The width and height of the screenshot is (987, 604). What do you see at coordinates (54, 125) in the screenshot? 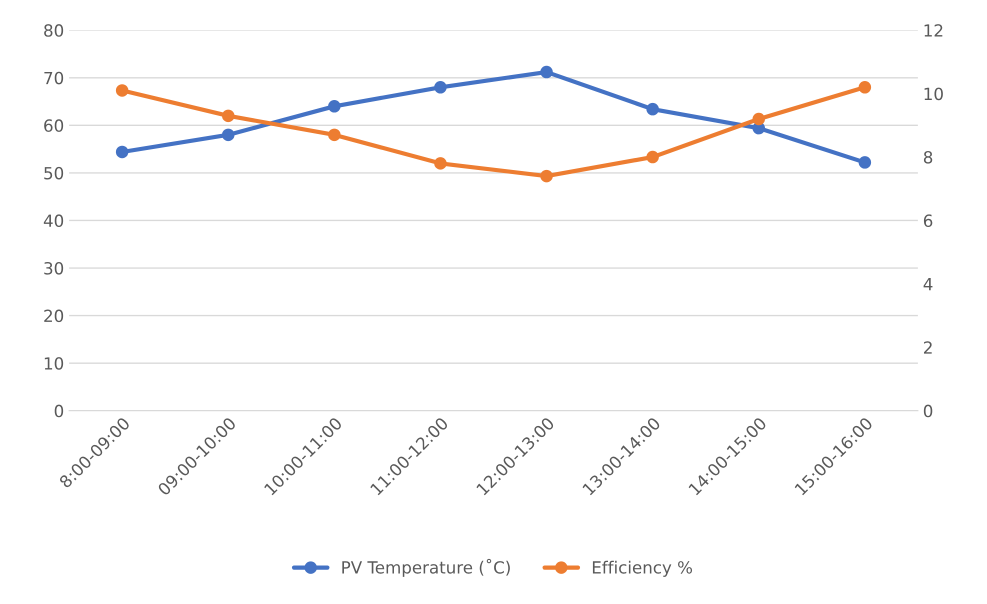
I see `y-tick-label: 60` at bounding box center [54, 125].